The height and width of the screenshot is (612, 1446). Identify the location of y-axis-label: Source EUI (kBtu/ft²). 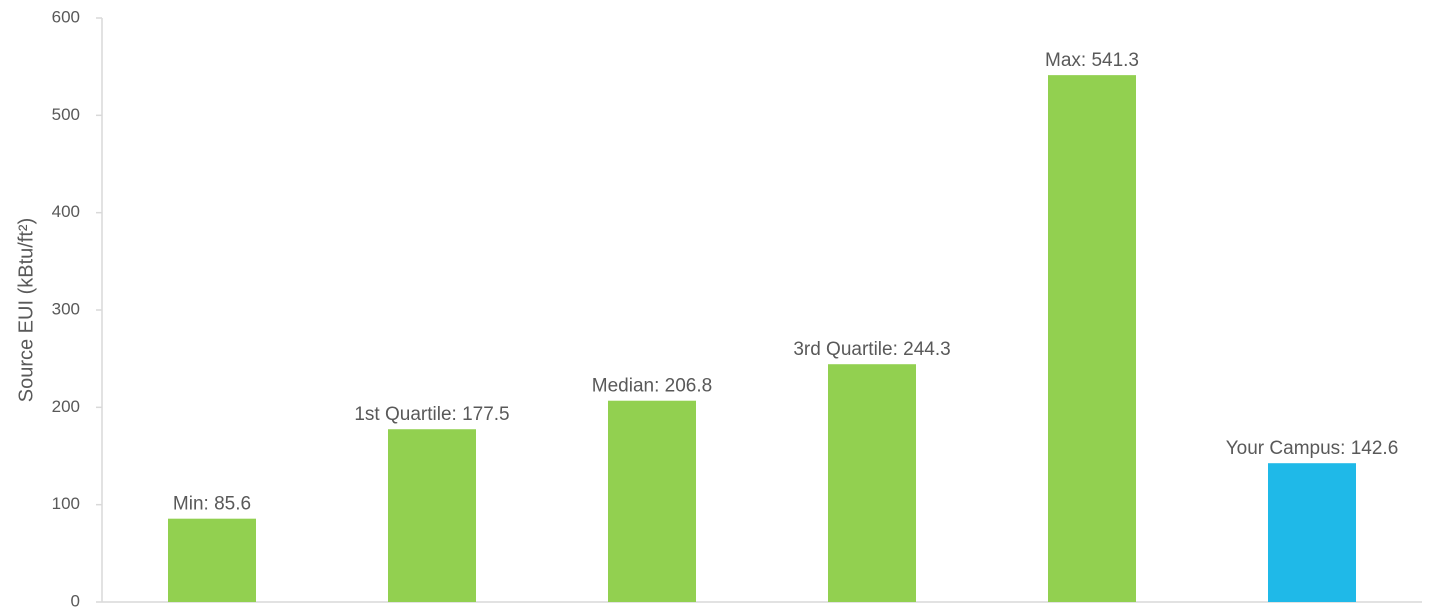
(26, 310).